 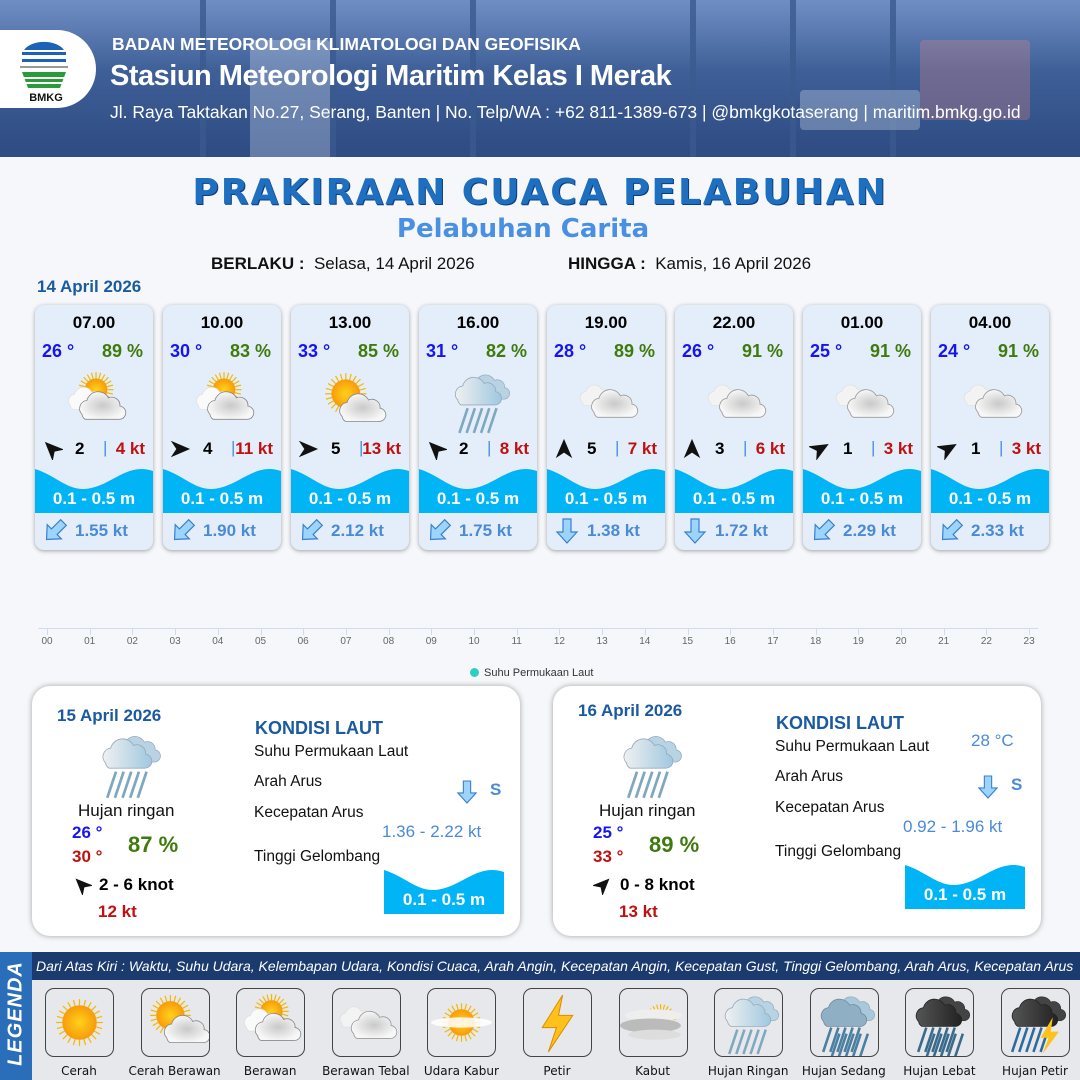 I want to click on x-tick-label: 15, so click(x=687, y=641).